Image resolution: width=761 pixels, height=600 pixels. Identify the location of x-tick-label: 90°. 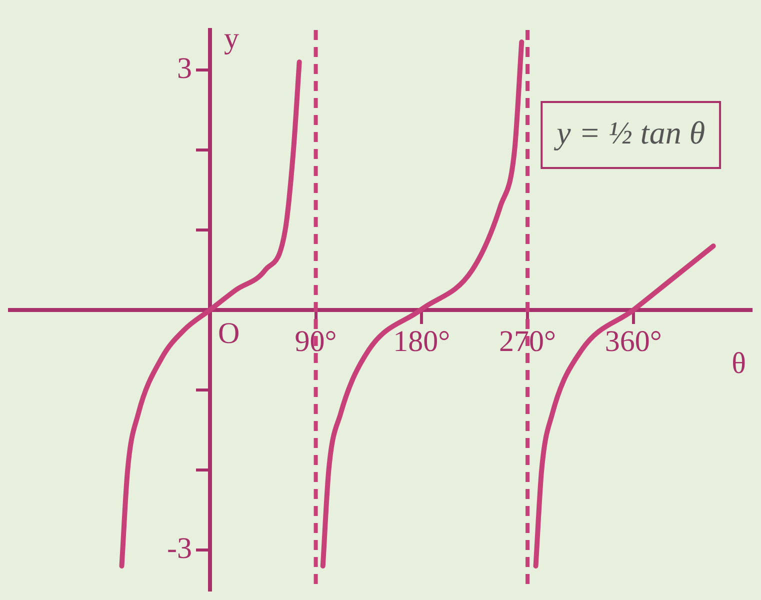
(315, 341).